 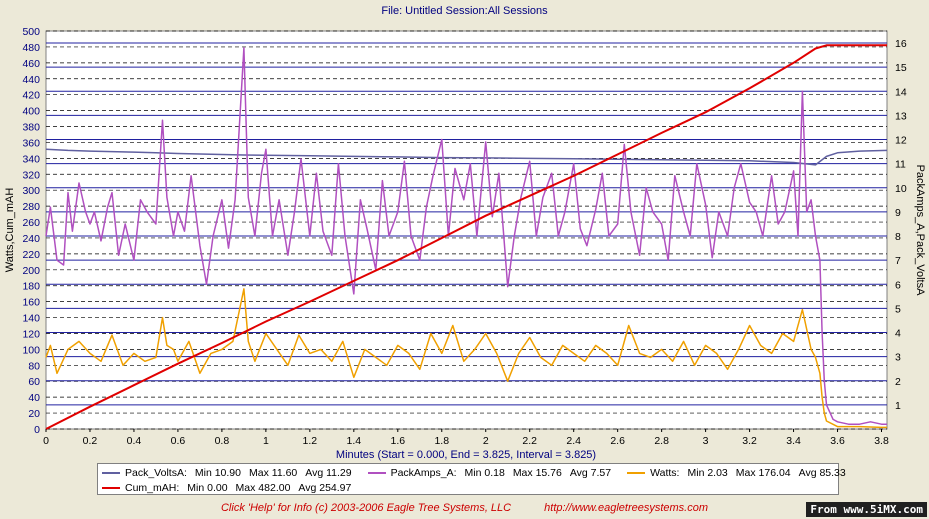 I want to click on legend-swatch-cum-mah, so click(x=111, y=487).